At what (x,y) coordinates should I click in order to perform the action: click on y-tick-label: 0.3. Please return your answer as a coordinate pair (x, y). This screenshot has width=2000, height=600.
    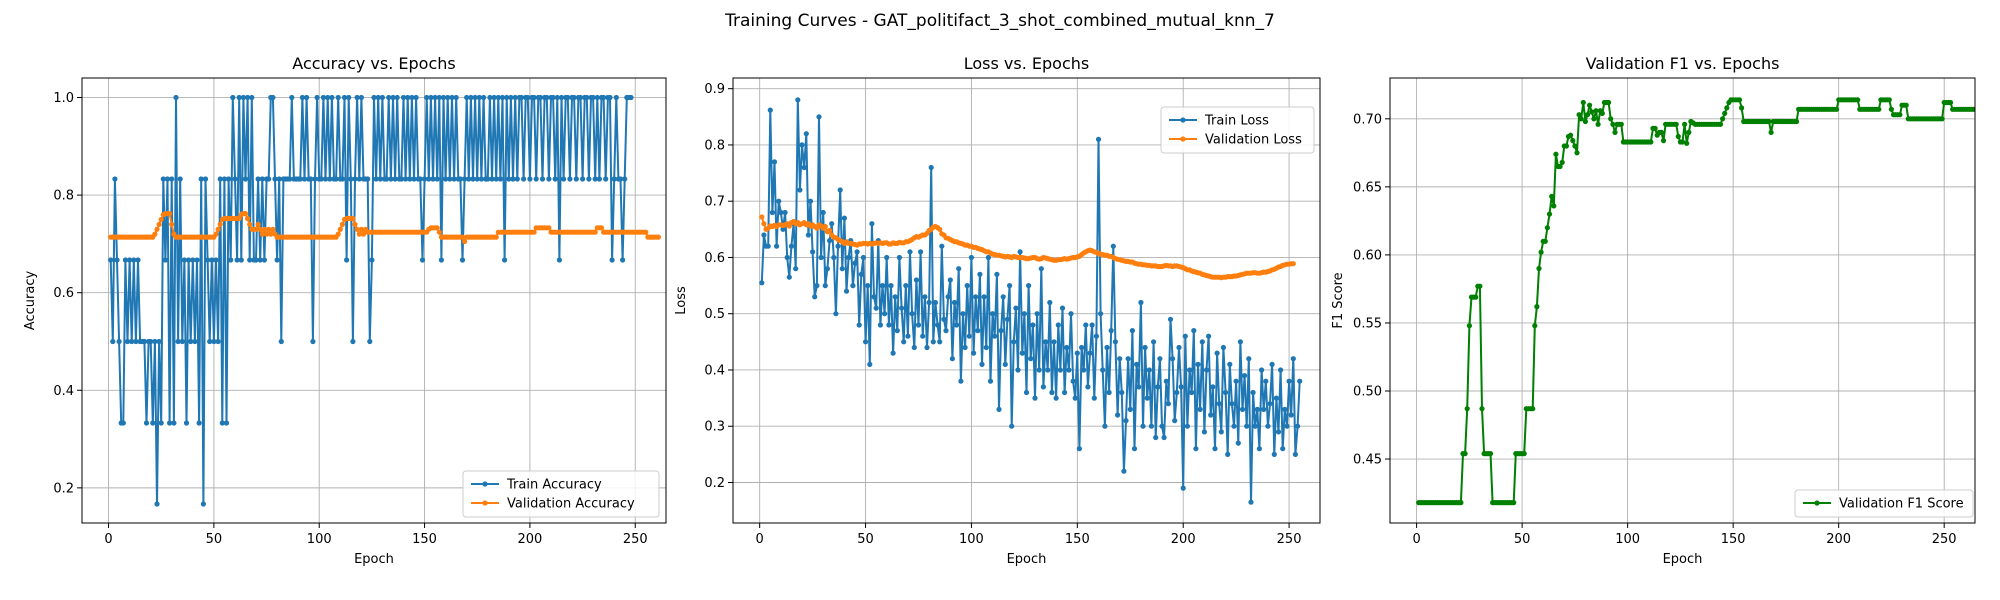
    Looking at the image, I should click on (714, 427).